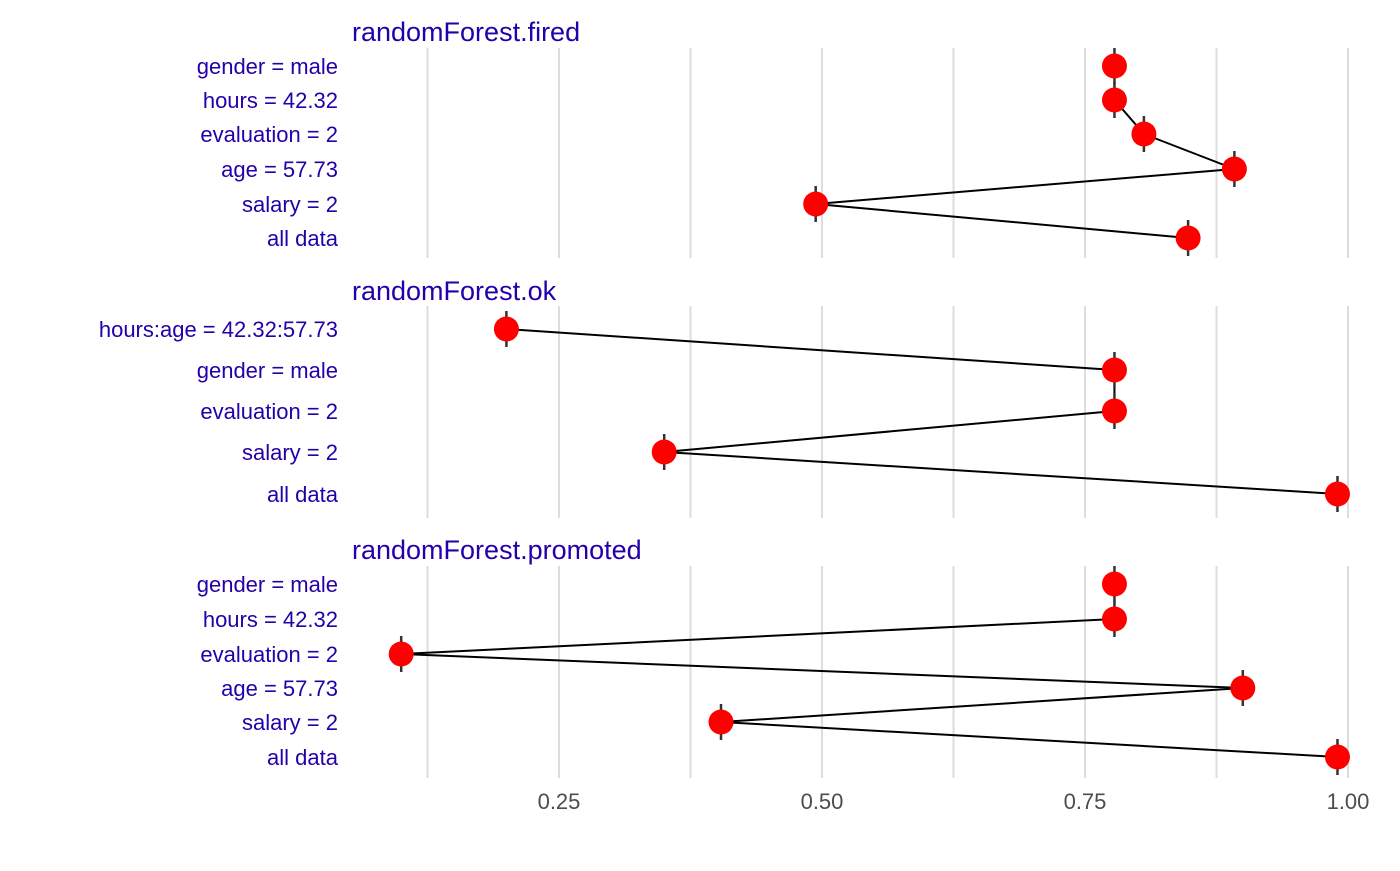 This screenshot has height=871, width=1400. Describe the element at coordinates (559, 801) in the screenshot. I see `x-tick-label: 0.25` at that location.